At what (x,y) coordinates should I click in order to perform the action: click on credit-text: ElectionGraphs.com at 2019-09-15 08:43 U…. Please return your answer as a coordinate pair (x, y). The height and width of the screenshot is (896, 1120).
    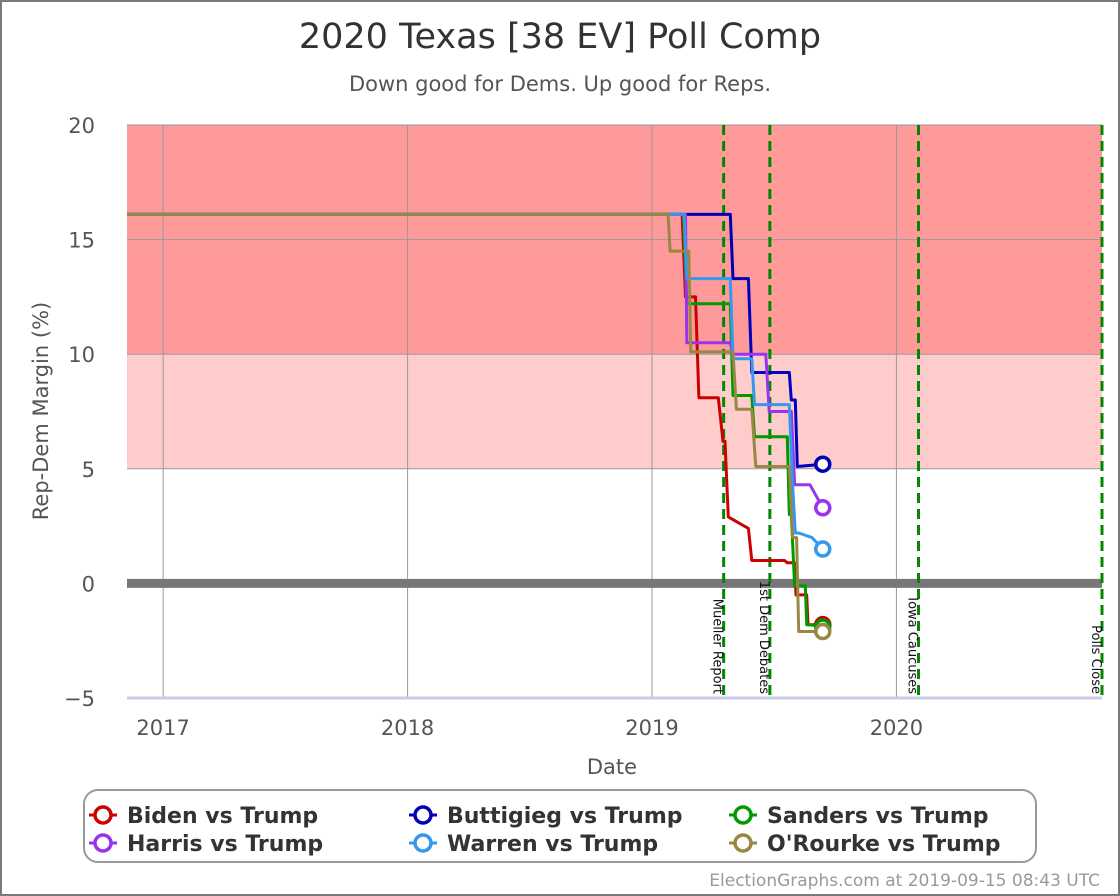
    Looking at the image, I should click on (904, 881).